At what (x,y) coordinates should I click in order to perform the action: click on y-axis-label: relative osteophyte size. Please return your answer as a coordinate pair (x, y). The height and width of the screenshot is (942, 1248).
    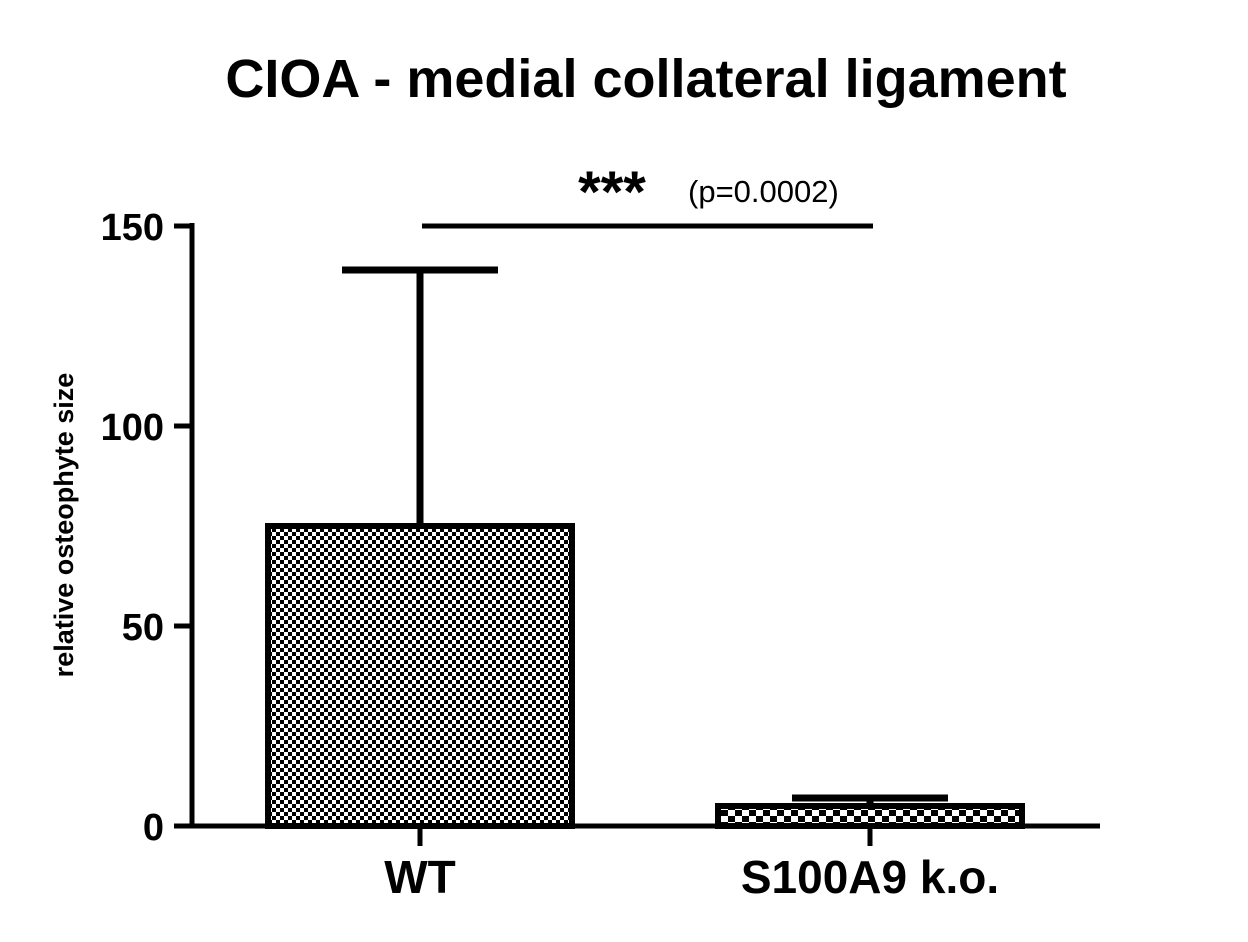
    Looking at the image, I should click on (64, 525).